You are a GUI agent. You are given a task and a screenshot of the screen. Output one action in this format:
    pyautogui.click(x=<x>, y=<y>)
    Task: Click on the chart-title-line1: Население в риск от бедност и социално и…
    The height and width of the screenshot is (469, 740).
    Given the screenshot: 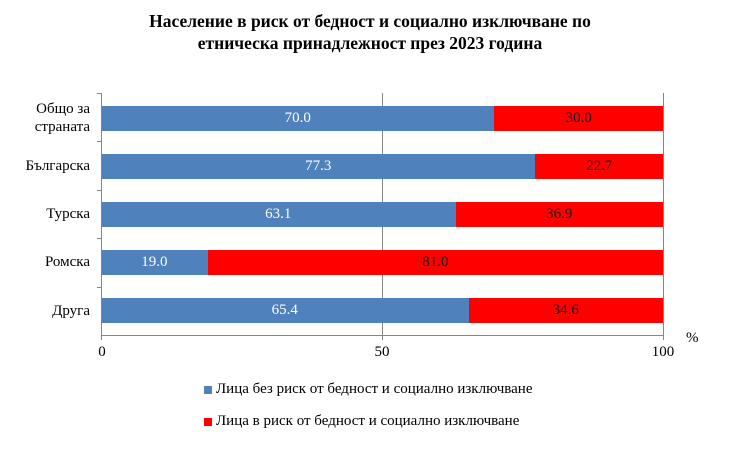 What is the action you would take?
    pyautogui.click(x=370, y=21)
    